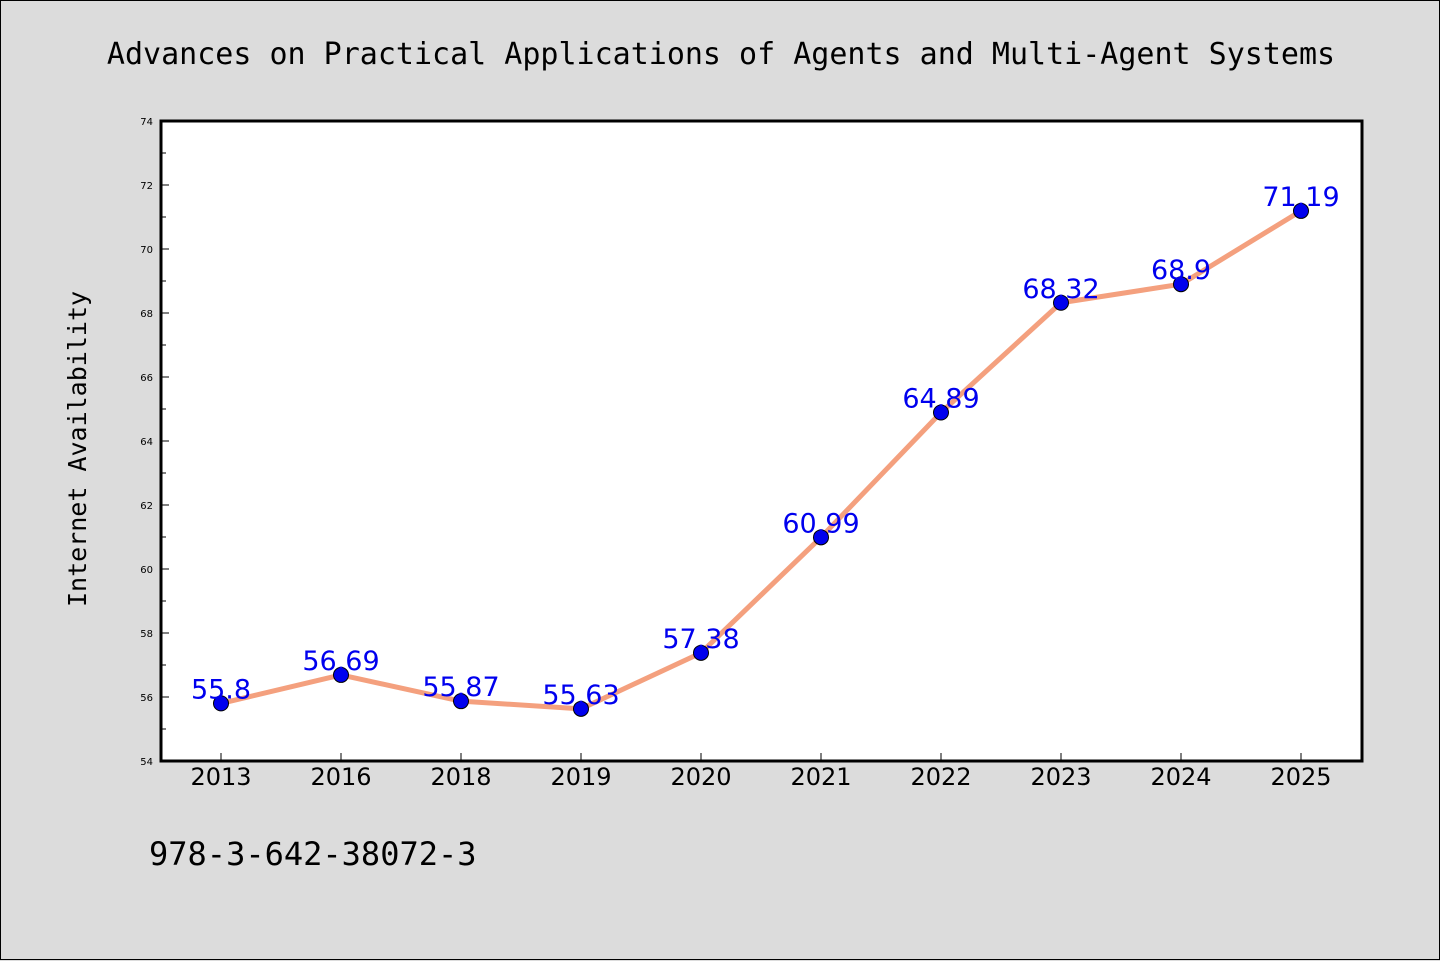 The width and height of the screenshot is (1440, 961). I want to click on y-tick-label: 66, so click(146, 378).